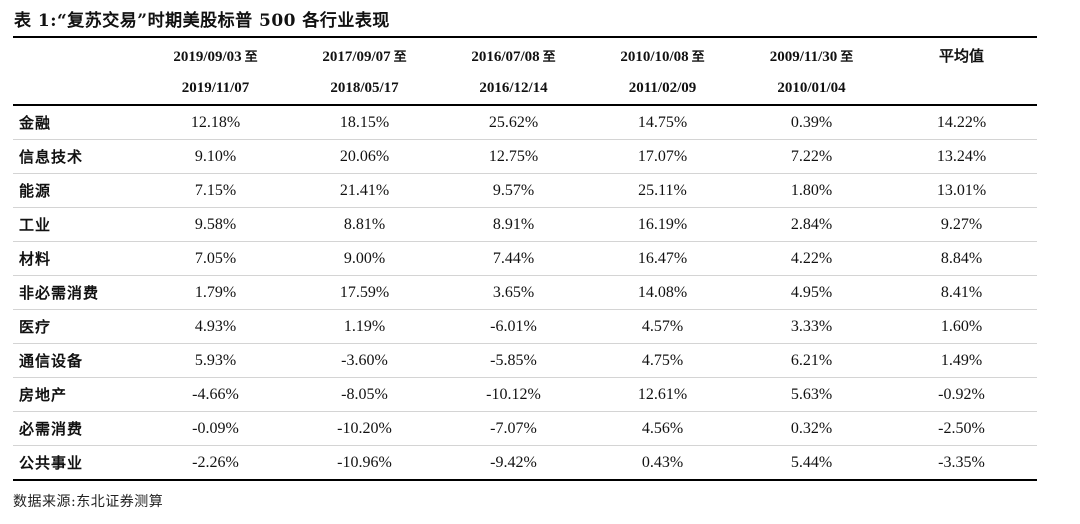 The image size is (1080, 524). I want to click on average-value-cell: -2.50%, so click(961, 428).